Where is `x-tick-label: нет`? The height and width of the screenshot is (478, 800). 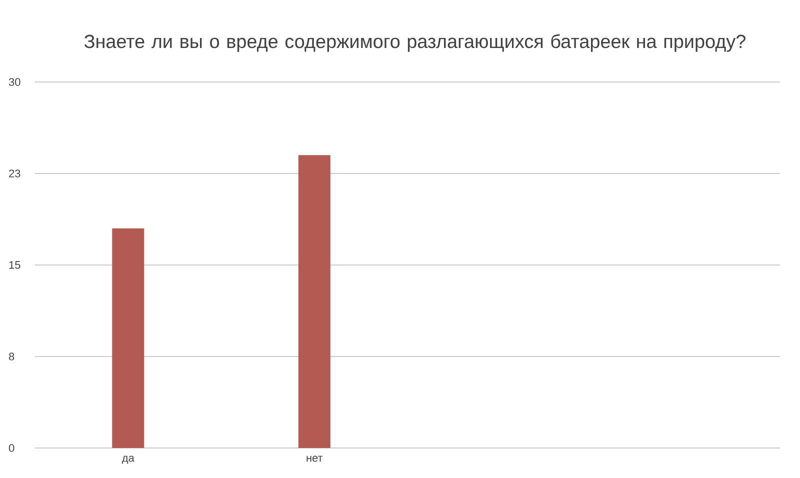
x-tick-label: нет is located at coordinates (314, 459).